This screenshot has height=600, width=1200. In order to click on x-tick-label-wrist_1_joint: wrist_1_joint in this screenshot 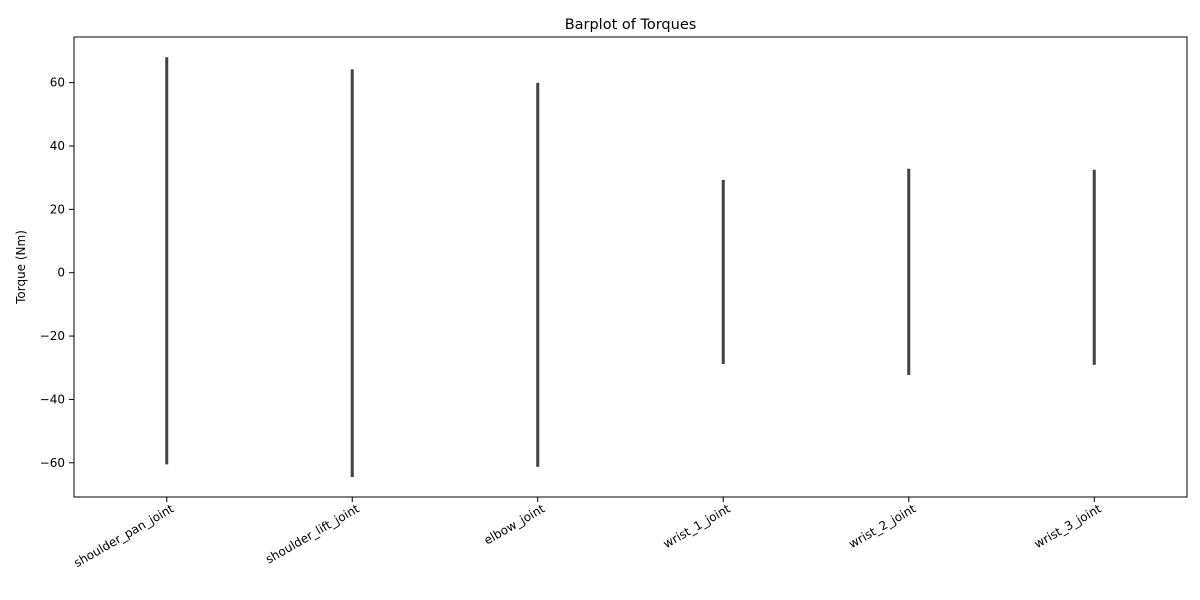, I will do `click(697, 526)`.